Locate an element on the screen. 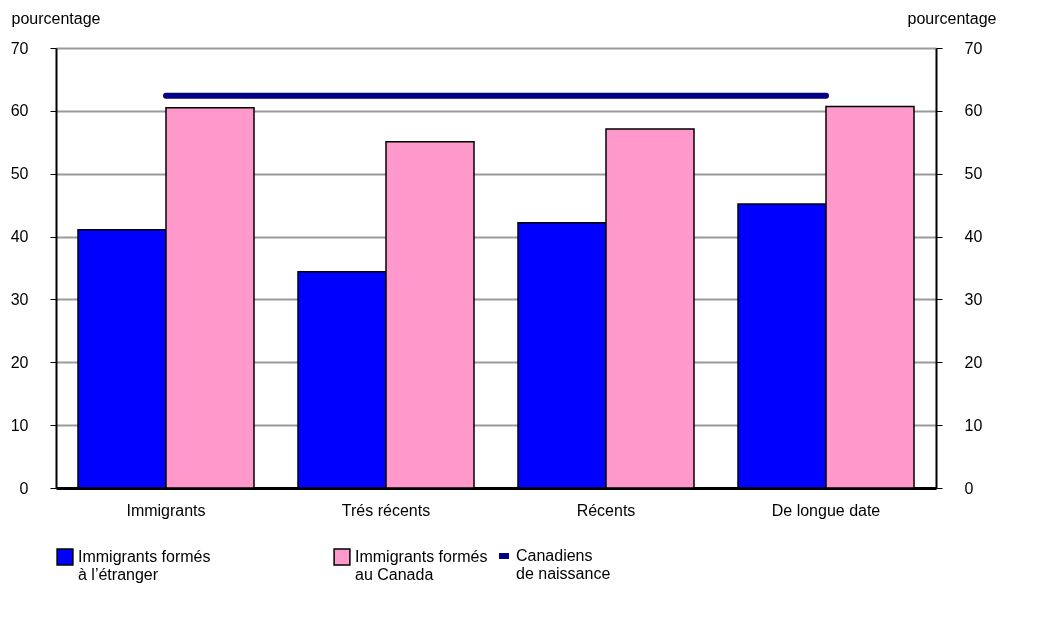  y2-tick-label: 30 is located at coordinates (973, 299).